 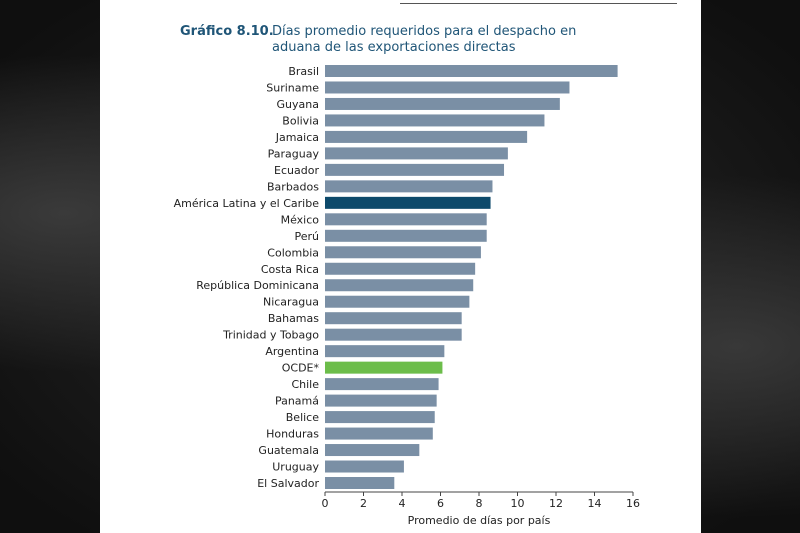 I want to click on category-label: Perú, so click(x=306, y=236).